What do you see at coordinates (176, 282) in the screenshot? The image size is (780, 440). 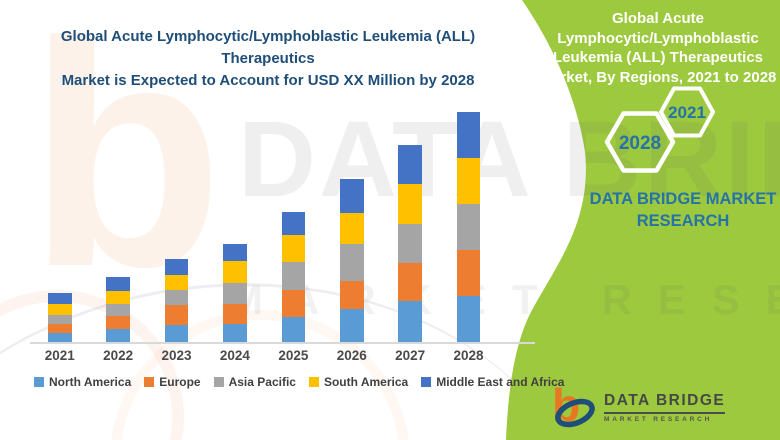 I see `bar-segment-south-america-2023` at bounding box center [176, 282].